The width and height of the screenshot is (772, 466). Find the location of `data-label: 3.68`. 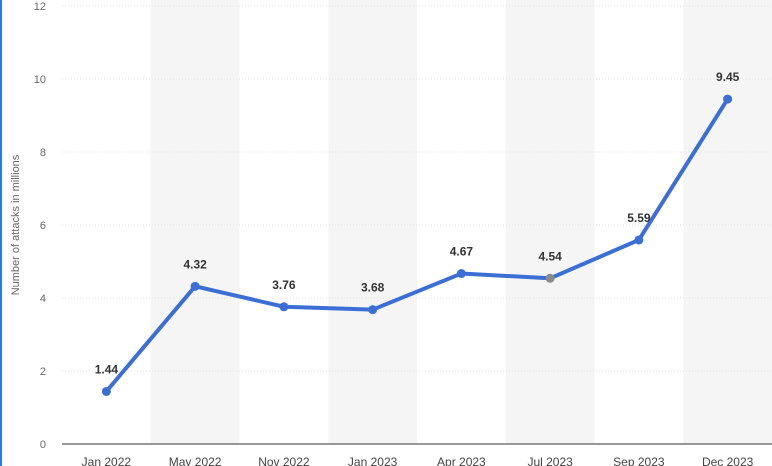

data-label: 3.68 is located at coordinates (373, 288).